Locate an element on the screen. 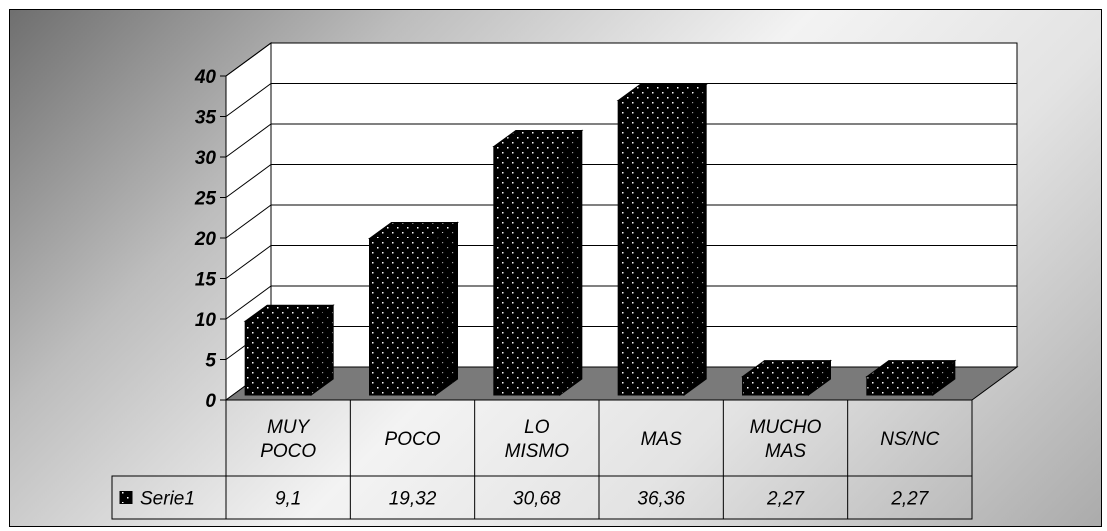  category-label: MUCHO is located at coordinates (786, 427).